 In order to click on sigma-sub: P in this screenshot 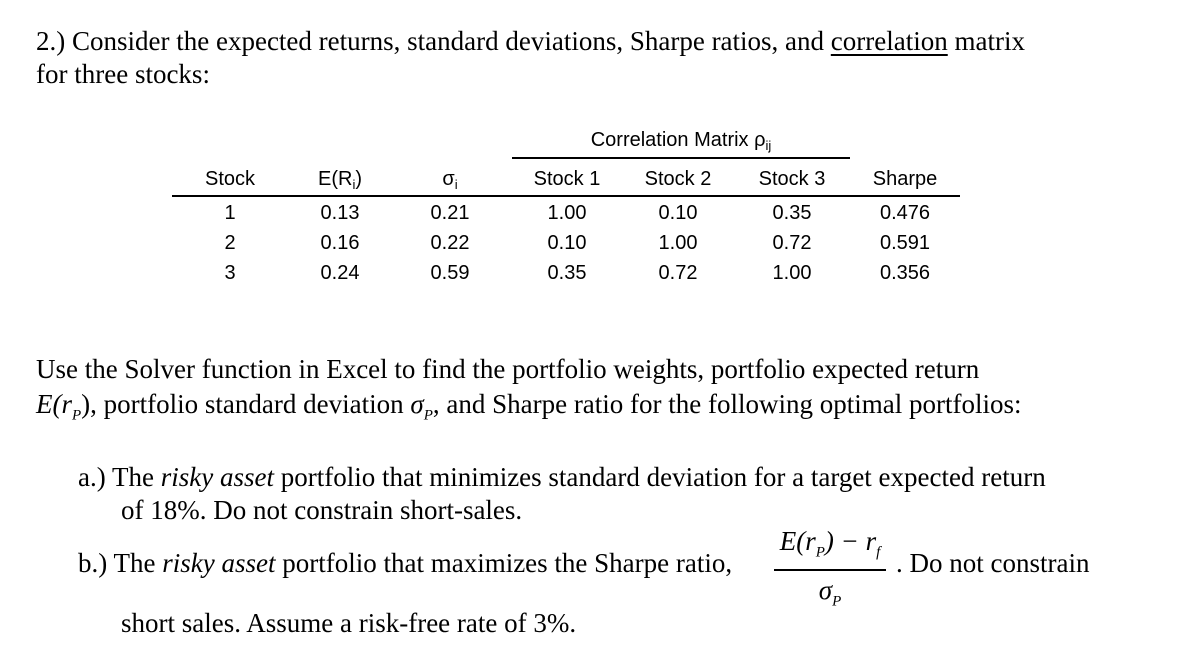, I will do `click(428, 415)`.